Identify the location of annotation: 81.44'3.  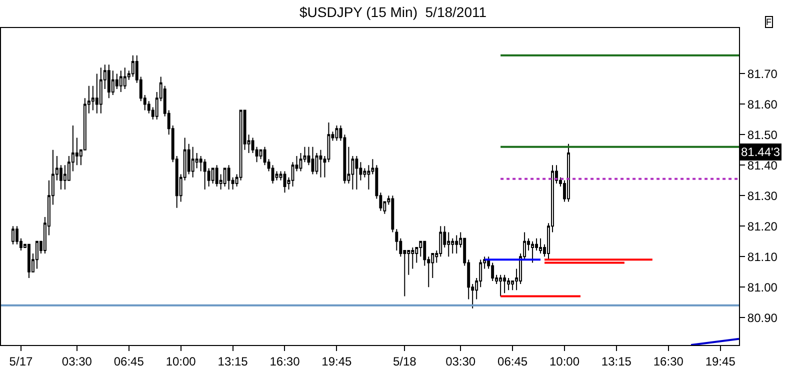
(760, 152).